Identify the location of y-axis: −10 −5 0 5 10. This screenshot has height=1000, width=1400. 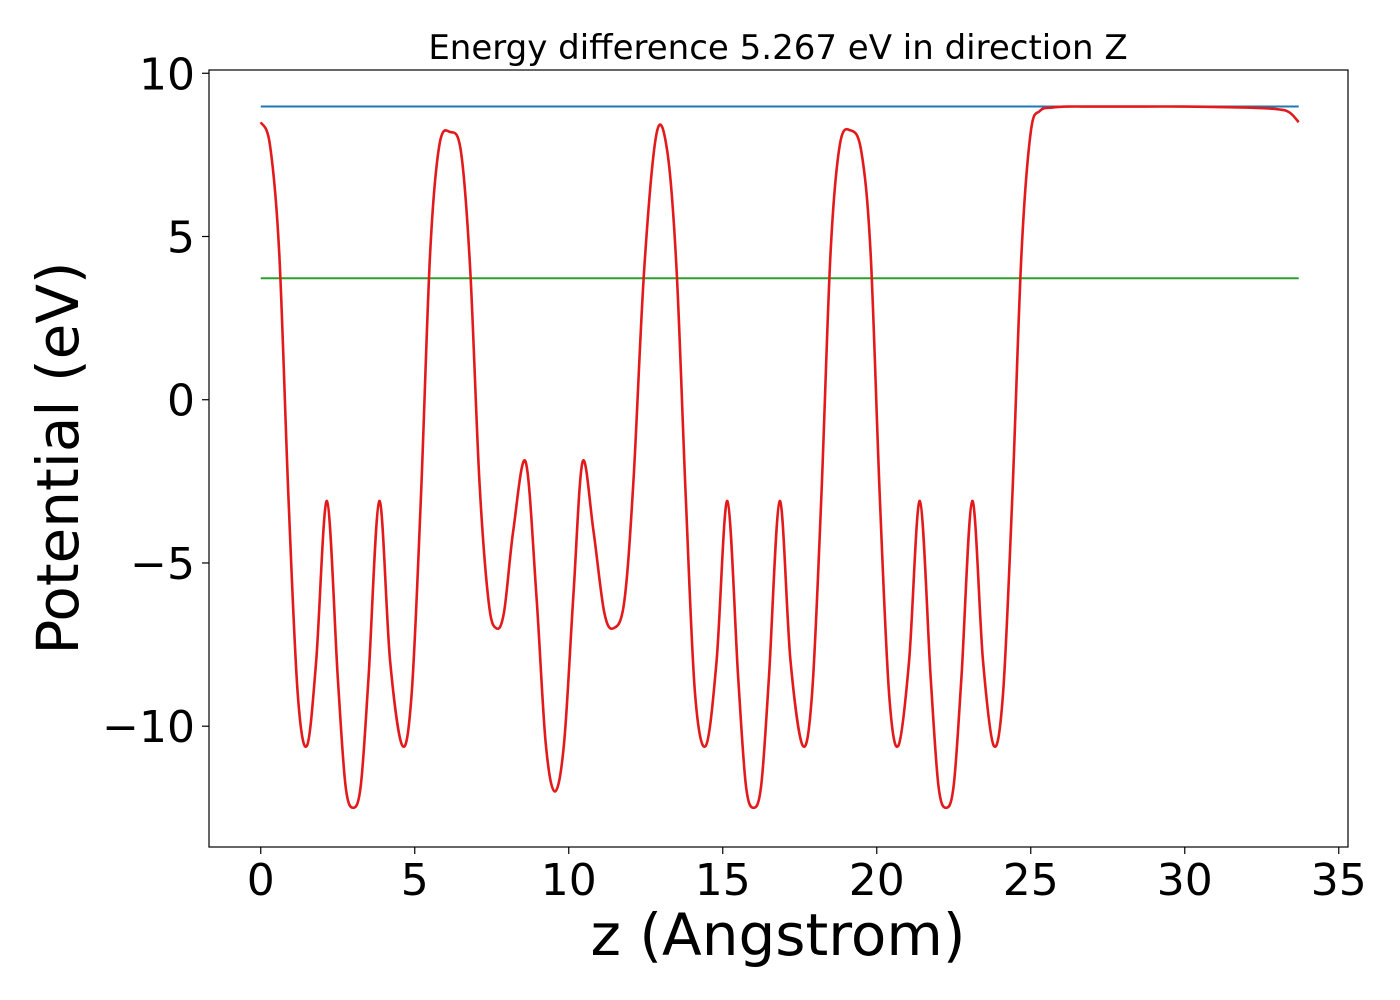
(155, 401).